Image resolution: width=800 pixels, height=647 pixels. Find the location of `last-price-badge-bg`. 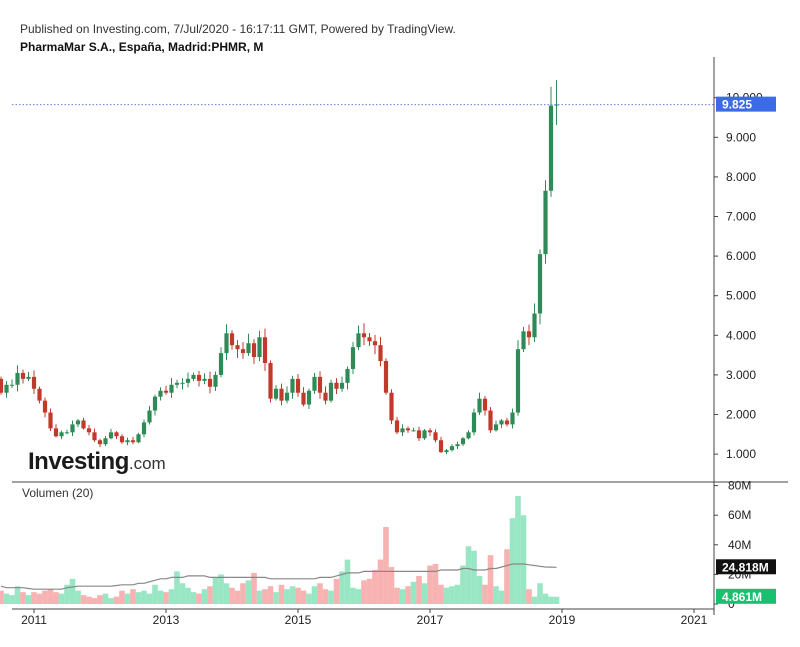

last-price-badge-bg is located at coordinates (746, 104).